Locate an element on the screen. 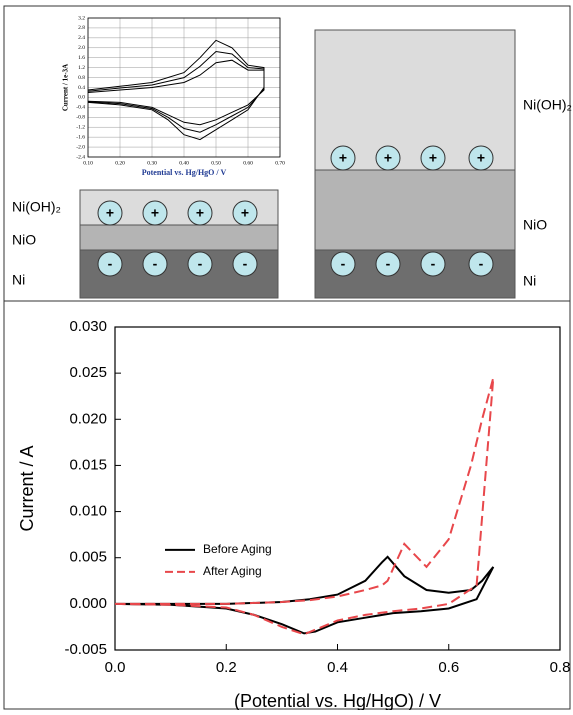 The image size is (573, 715). y-tick-label: -2.4 is located at coordinates (80, 157).